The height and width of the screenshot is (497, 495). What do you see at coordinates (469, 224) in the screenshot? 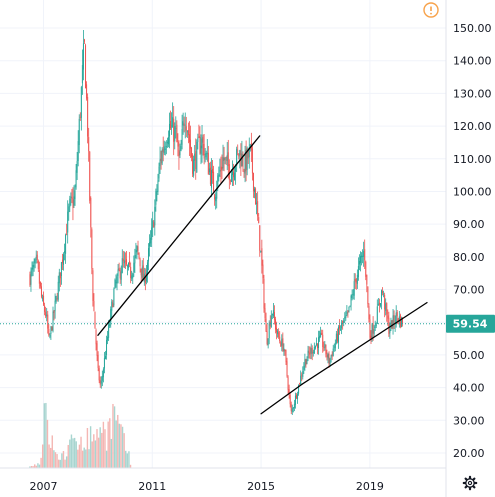
I see `price-tick-label: 90.00` at bounding box center [469, 224].